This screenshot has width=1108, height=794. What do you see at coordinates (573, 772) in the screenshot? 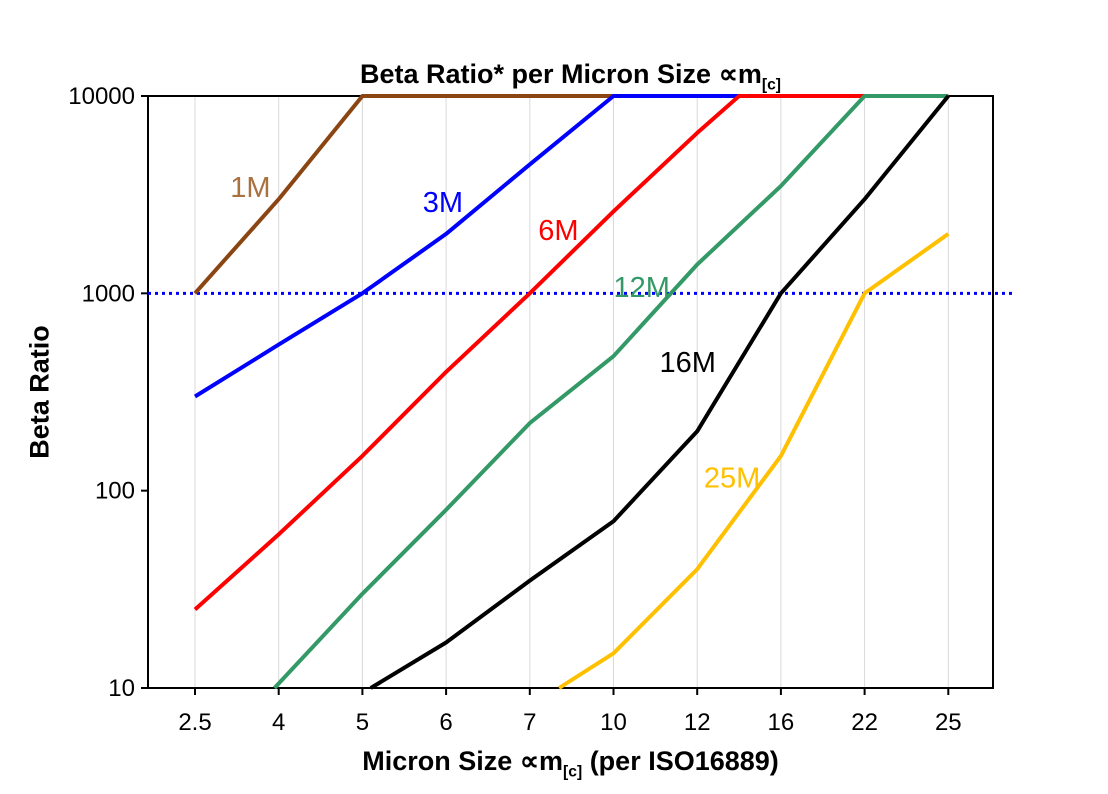
I see `x-axis-title-subscript: [c]` at bounding box center [573, 772].